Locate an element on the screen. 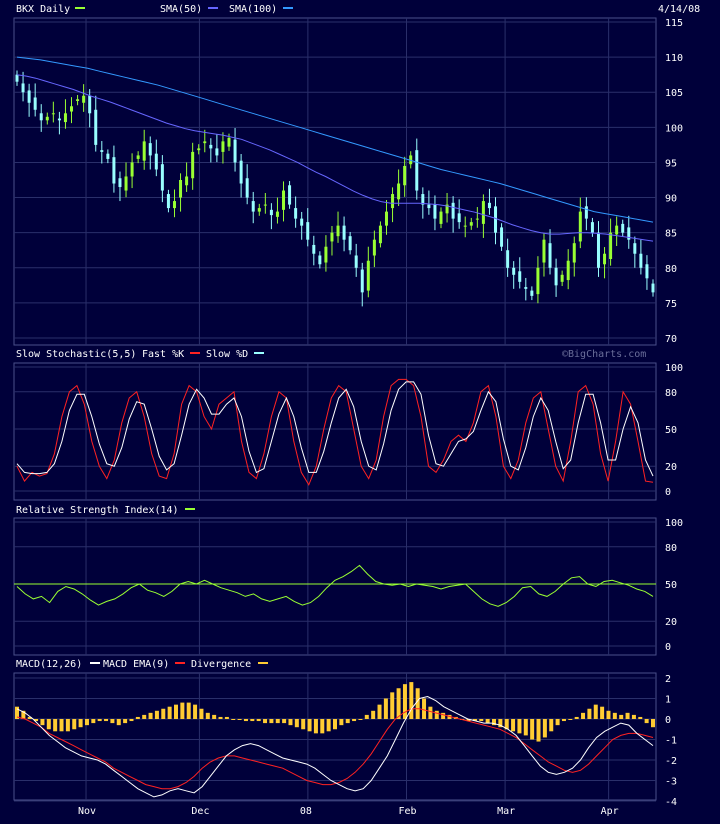 The image size is (720, 824). y-tick-label-rsi: 100 is located at coordinates (674, 523).